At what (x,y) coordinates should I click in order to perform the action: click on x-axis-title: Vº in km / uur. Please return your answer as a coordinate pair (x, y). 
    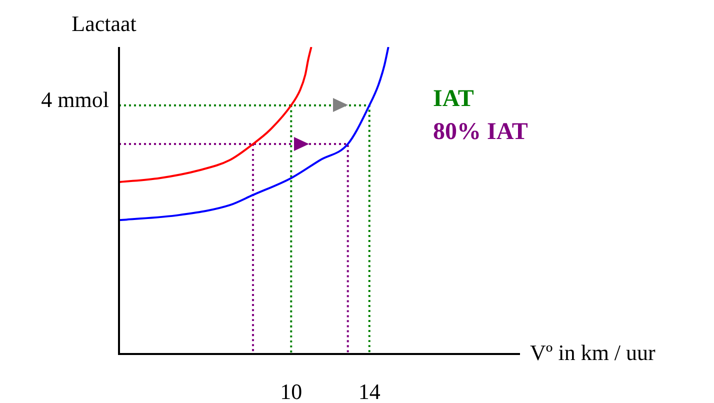
    Looking at the image, I should click on (593, 352).